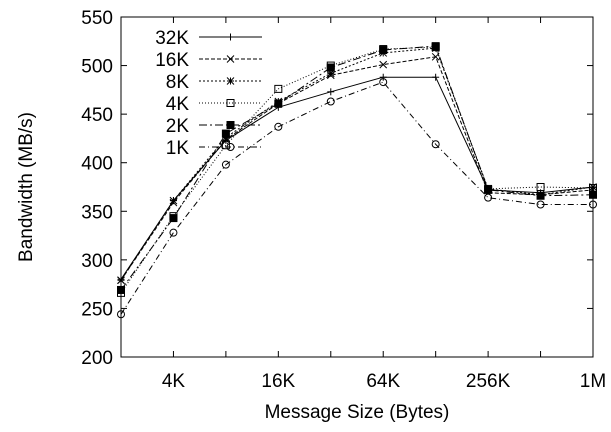 This screenshot has height=432, width=611. I want to click on x-axis-title: Message Size (Bytes), so click(357, 412).